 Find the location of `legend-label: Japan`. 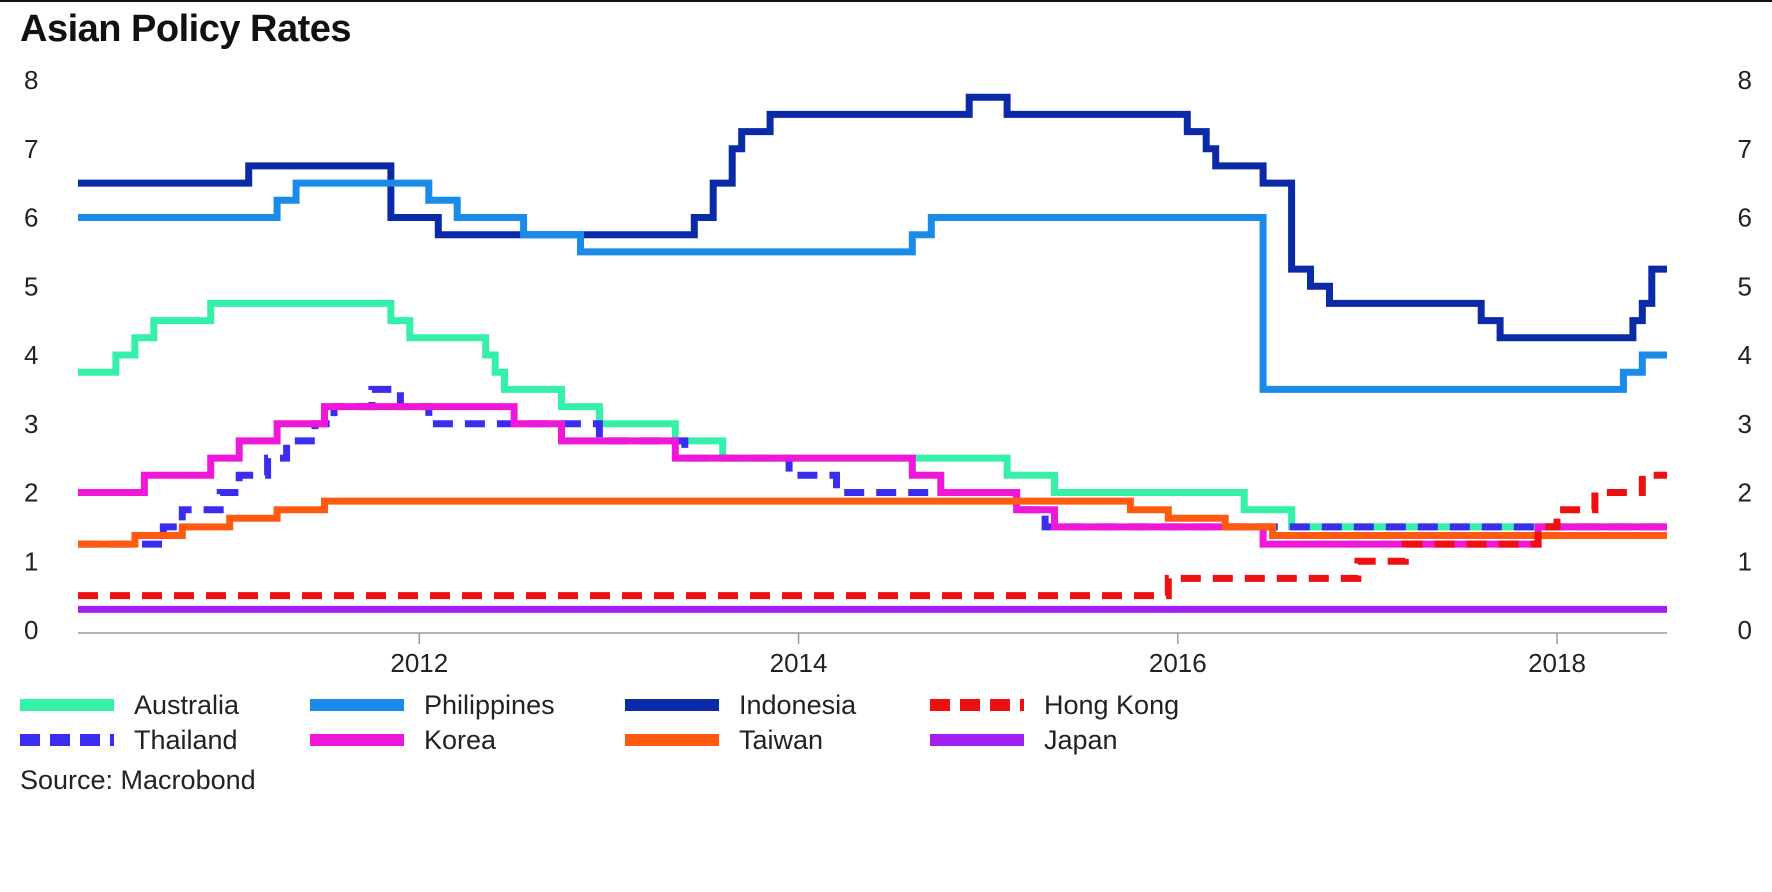

legend-label: Japan is located at coordinates (1081, 739).